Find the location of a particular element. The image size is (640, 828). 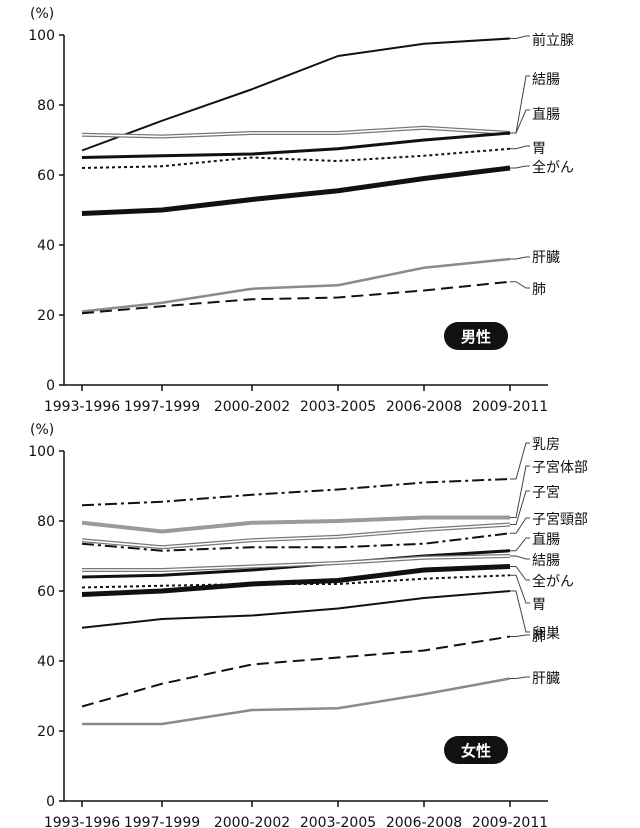

series-label: 子宮 is located at coordinates (546, 493).